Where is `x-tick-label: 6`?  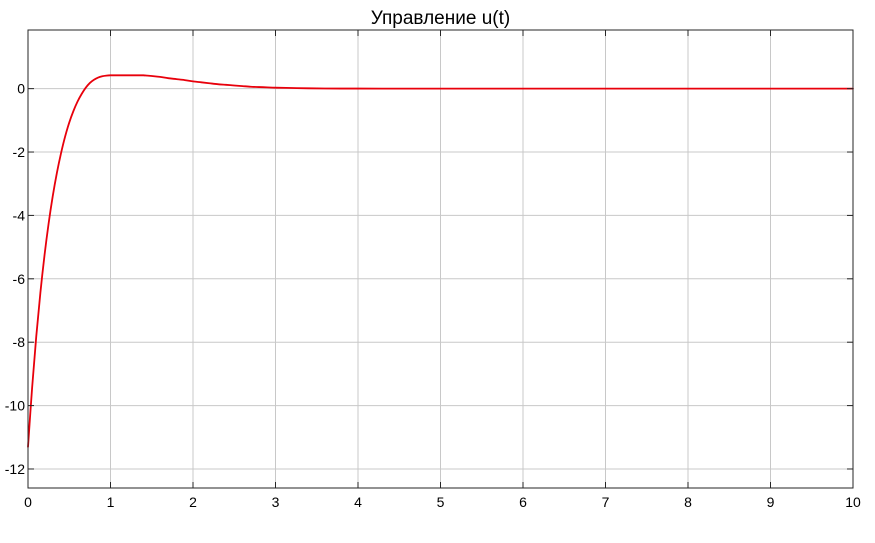 x-tick-label: 6 is located at coordinates (523, 502).